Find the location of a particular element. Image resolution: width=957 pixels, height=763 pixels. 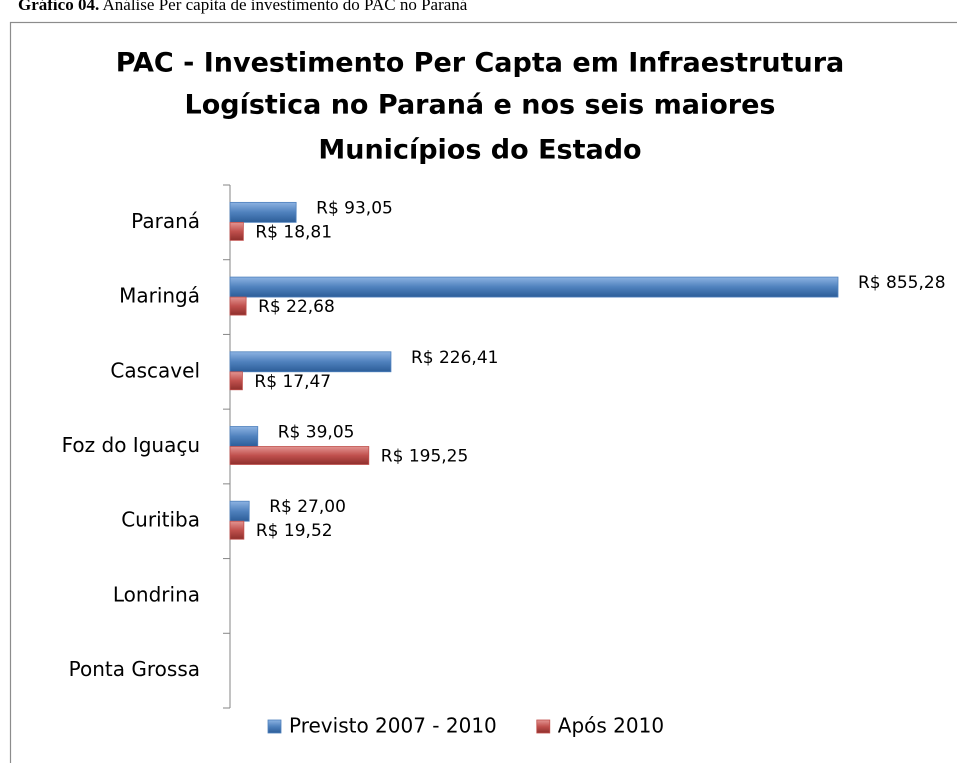

category-label: Ponta Grossa is located at coordinates (134, 669).